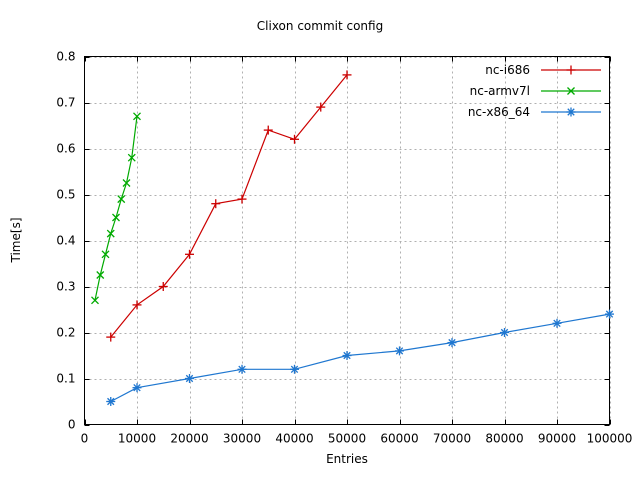 The height and width of the screenshot is (480, 640). Describe the element at coordinates (294, 439) in the screenshot. I see `x-tick-label: 40000` at that location.